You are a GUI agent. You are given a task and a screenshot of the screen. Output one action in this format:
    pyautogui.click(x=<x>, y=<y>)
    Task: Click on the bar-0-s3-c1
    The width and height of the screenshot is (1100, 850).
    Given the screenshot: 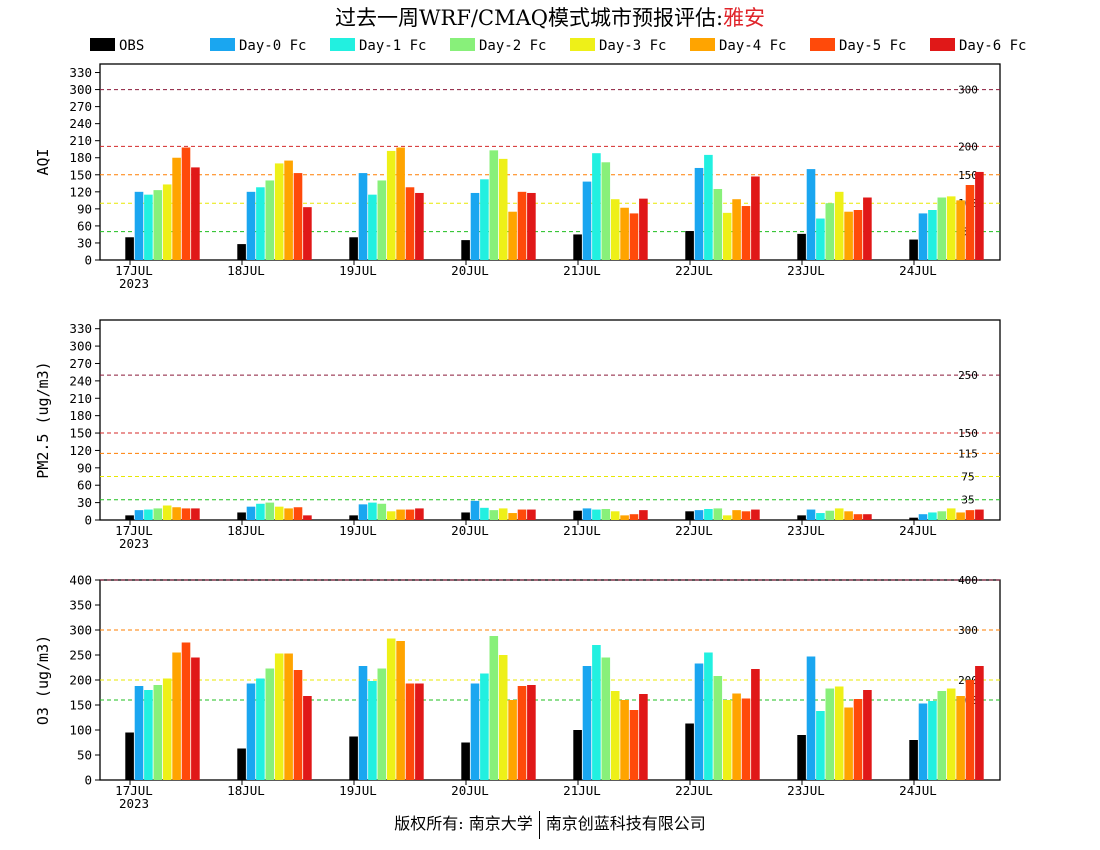 What is the action you would take?
    pyautogui.click(x=270, y=220)
    